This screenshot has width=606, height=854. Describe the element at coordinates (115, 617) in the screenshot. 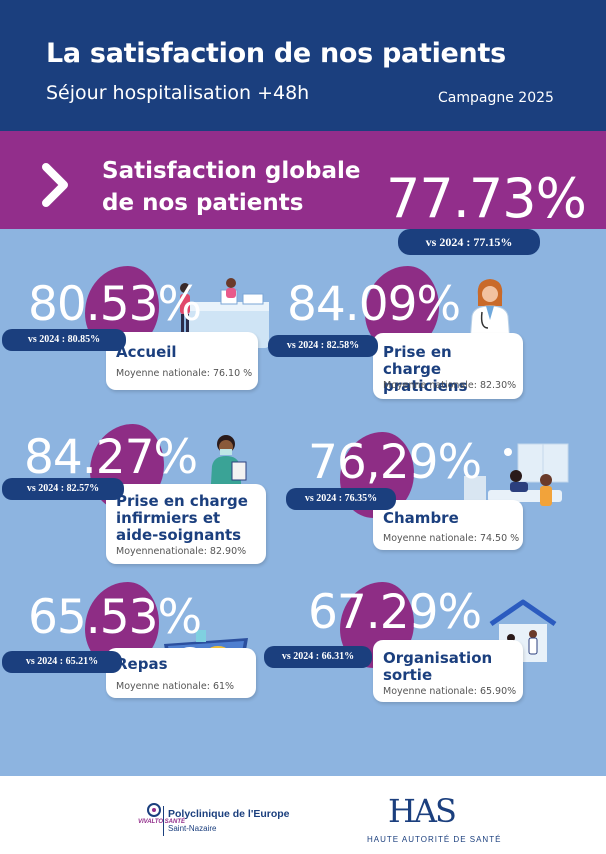

I see `repas-percentage: 65.53%` at that location.